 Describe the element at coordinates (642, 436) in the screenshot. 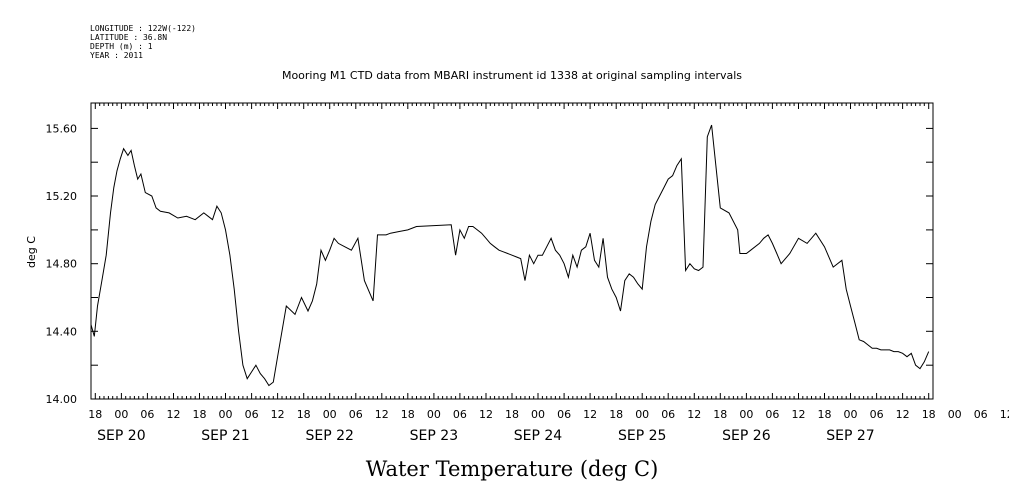

I see `x-day-label: SEP 25` at that location.